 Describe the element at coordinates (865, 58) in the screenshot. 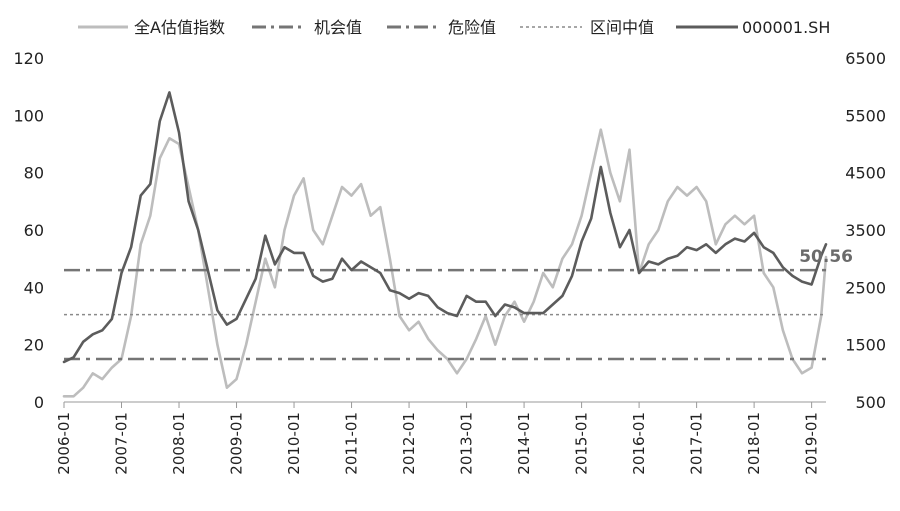

I see `y-right-tick-label: 6500` at that location.